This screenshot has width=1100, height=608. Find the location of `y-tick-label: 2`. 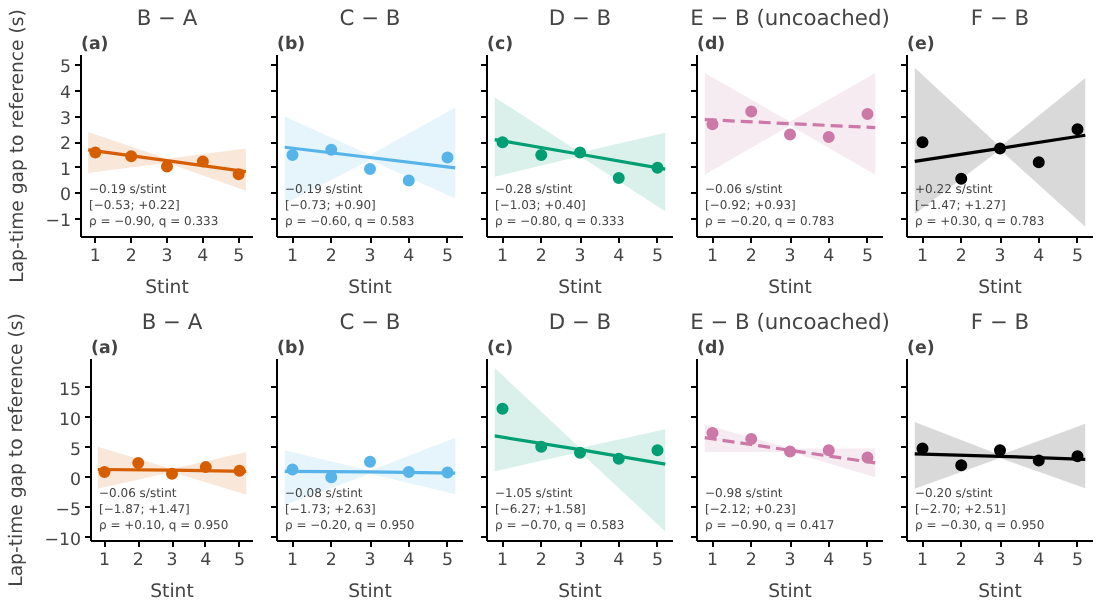

y-tick-label: 2 is located at coordinates (65, 145).